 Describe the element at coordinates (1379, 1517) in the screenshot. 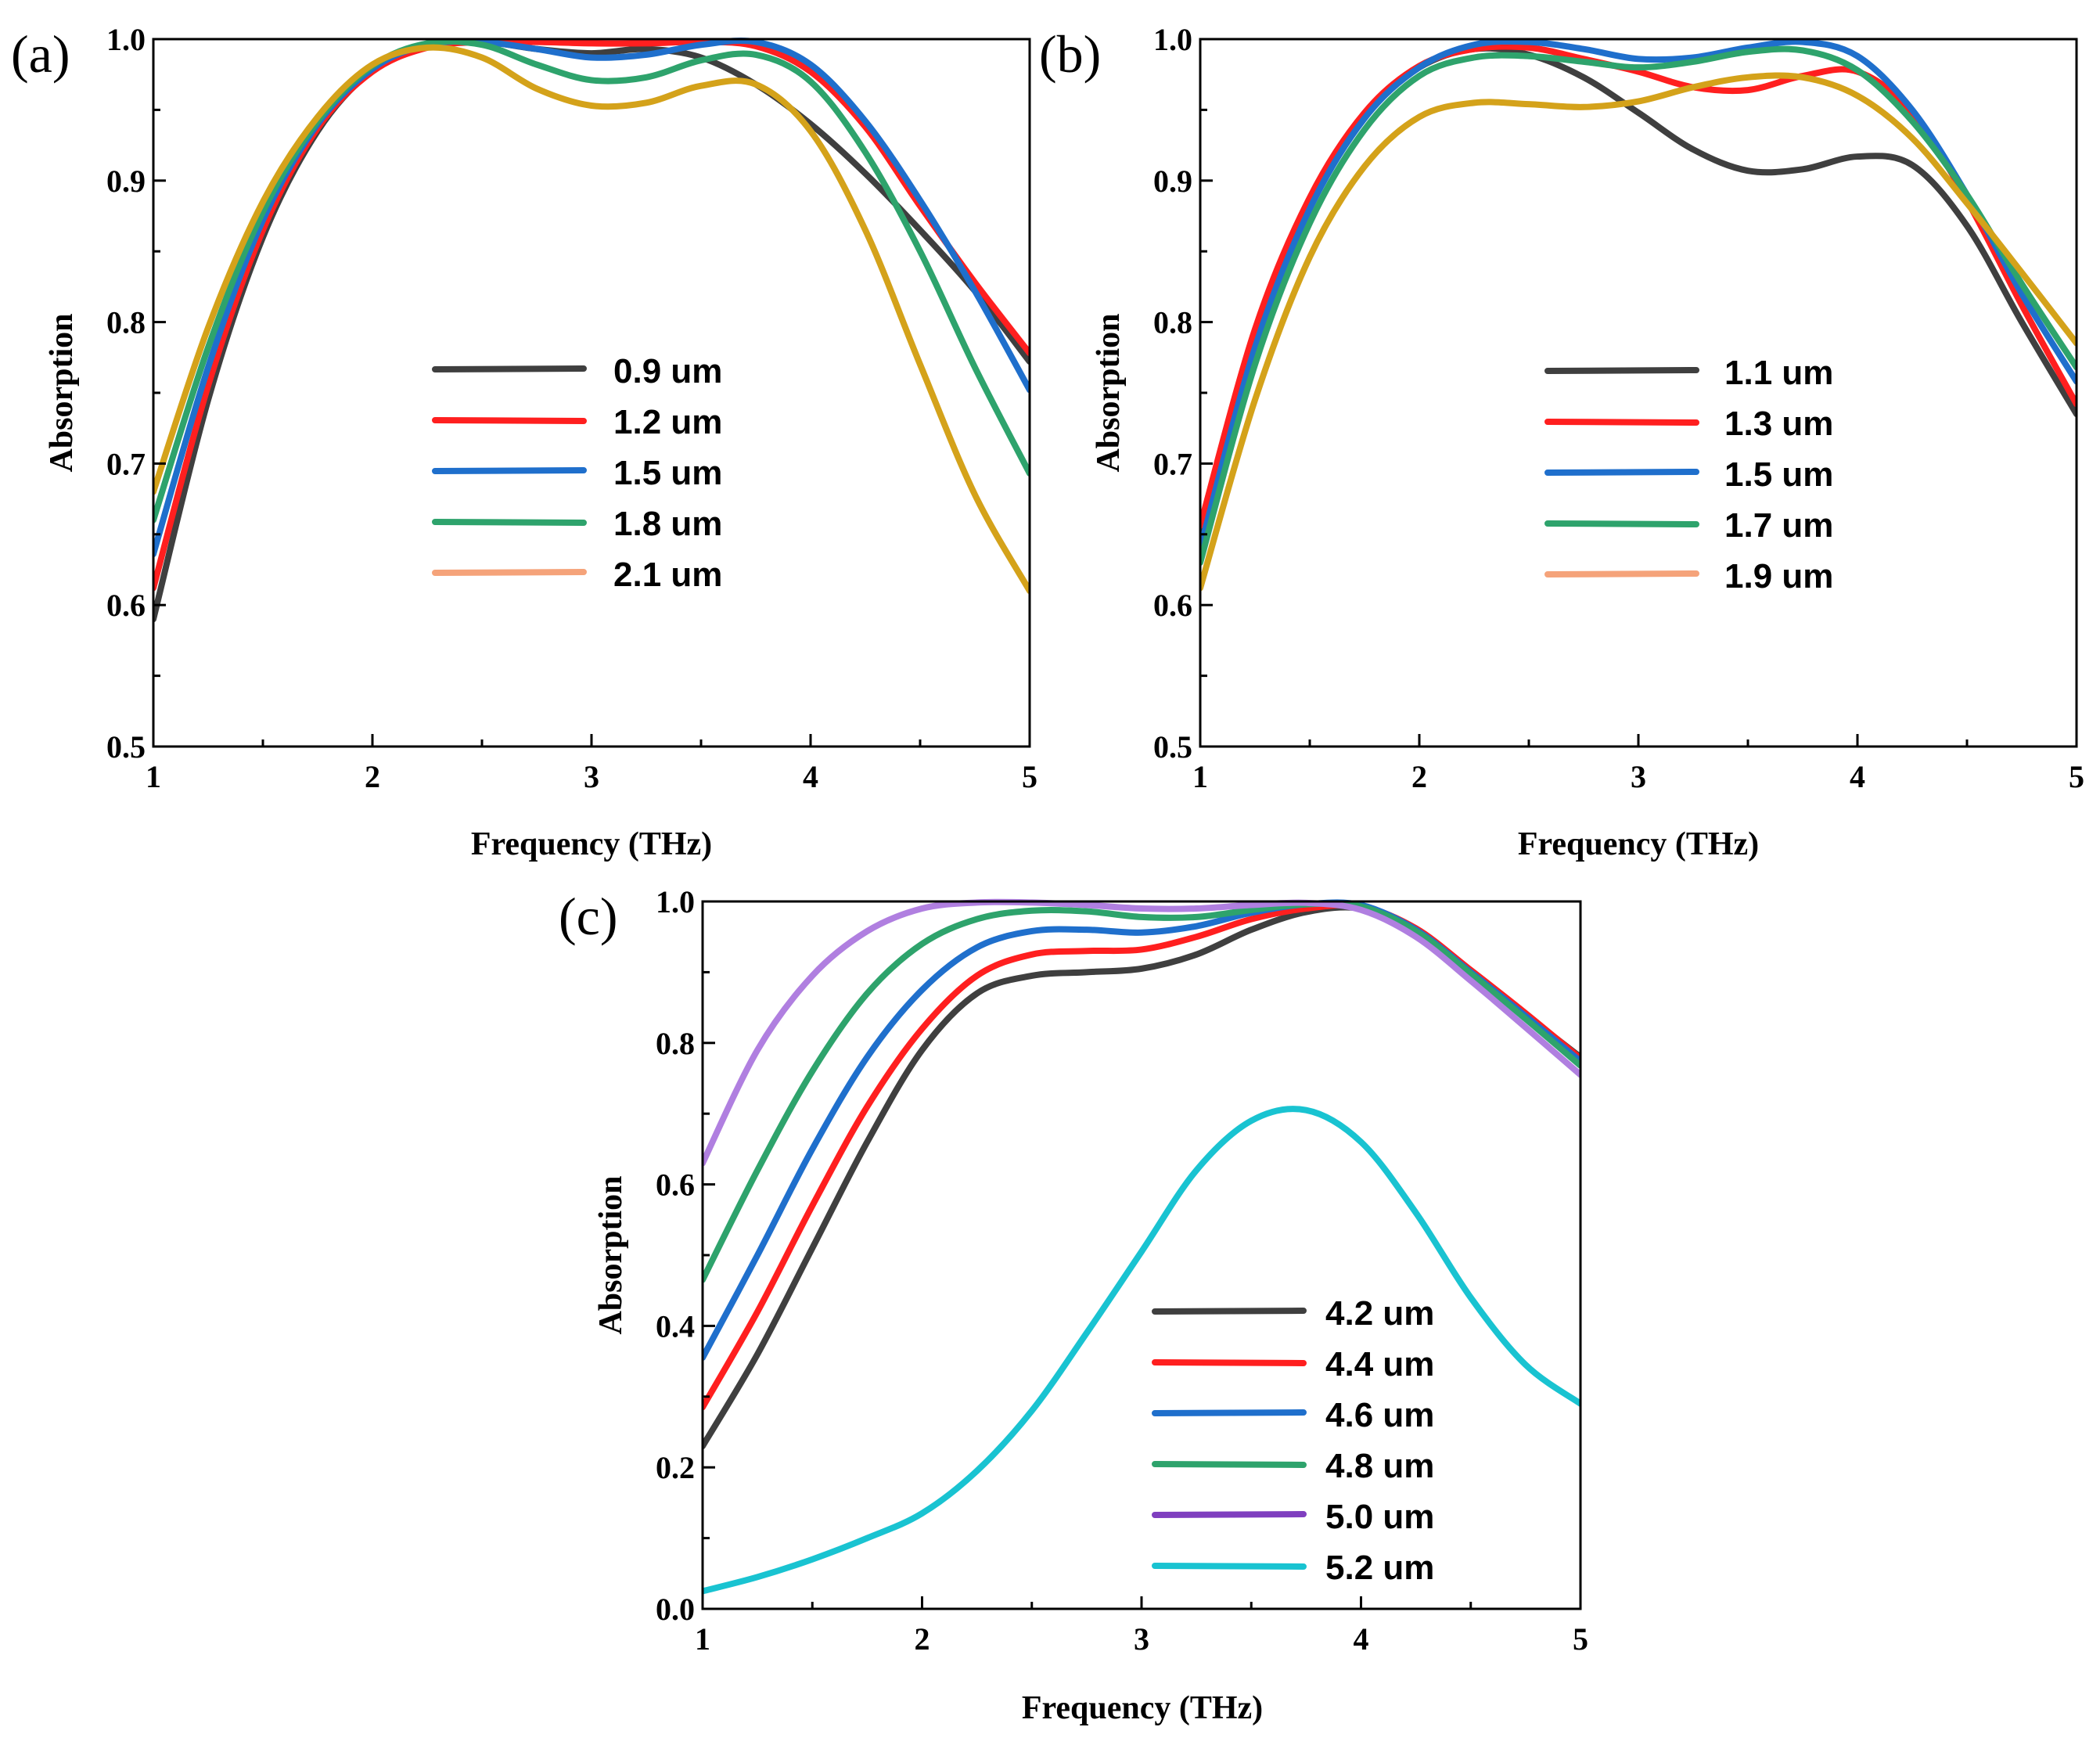

I see `legend-label: 5.0 um` at that location.